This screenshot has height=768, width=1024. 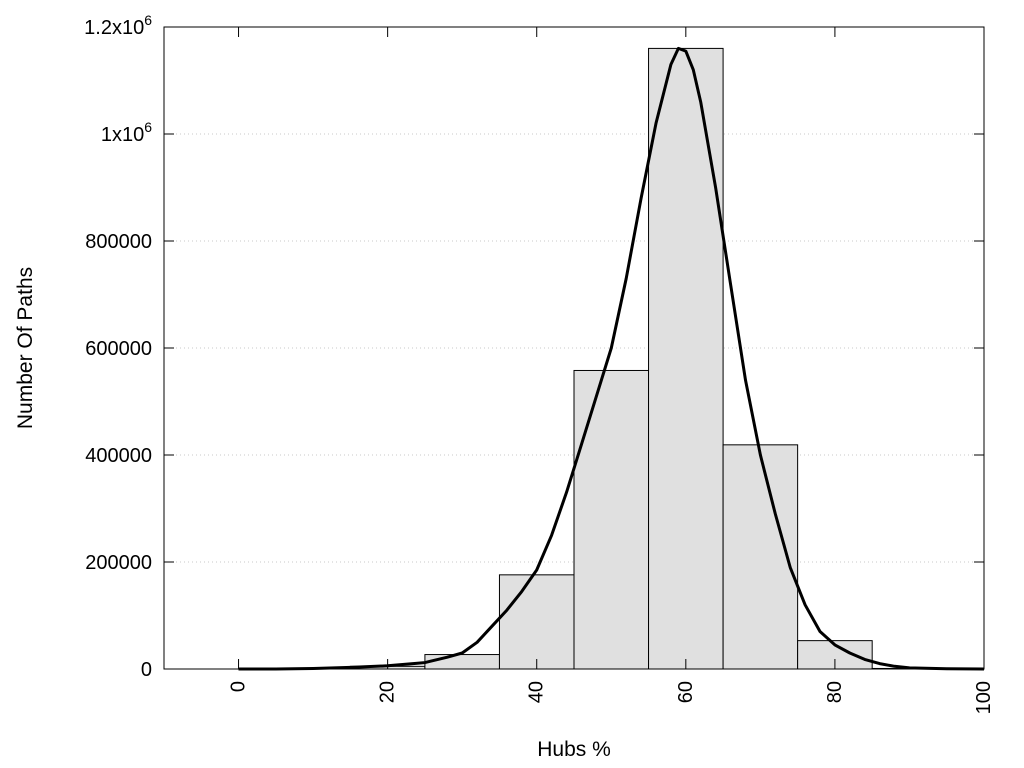 What do you see at coordinates (118, 563) in the screenshot?
I see `y-tick-label: 200000` at bounding box center [118, 563].